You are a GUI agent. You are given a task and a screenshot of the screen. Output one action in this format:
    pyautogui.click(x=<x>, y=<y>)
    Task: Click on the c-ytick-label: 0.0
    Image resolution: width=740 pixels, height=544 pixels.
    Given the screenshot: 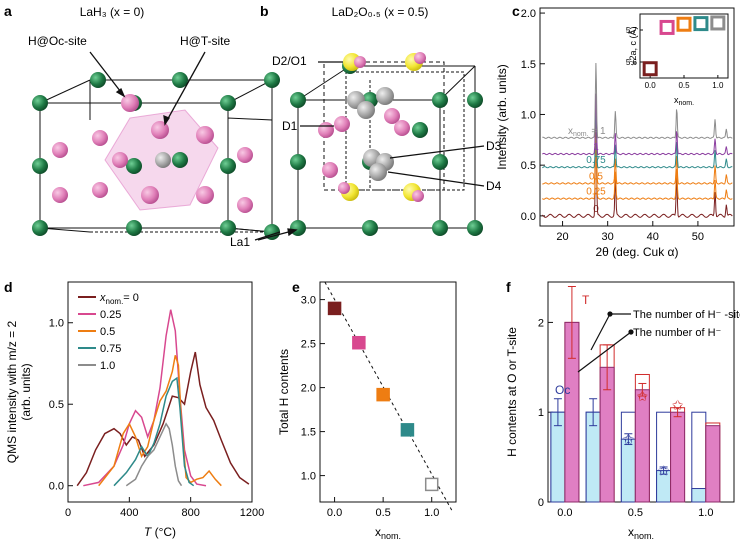 What is the action you would take?
    pyautogui.click(x=528, y=217)
    